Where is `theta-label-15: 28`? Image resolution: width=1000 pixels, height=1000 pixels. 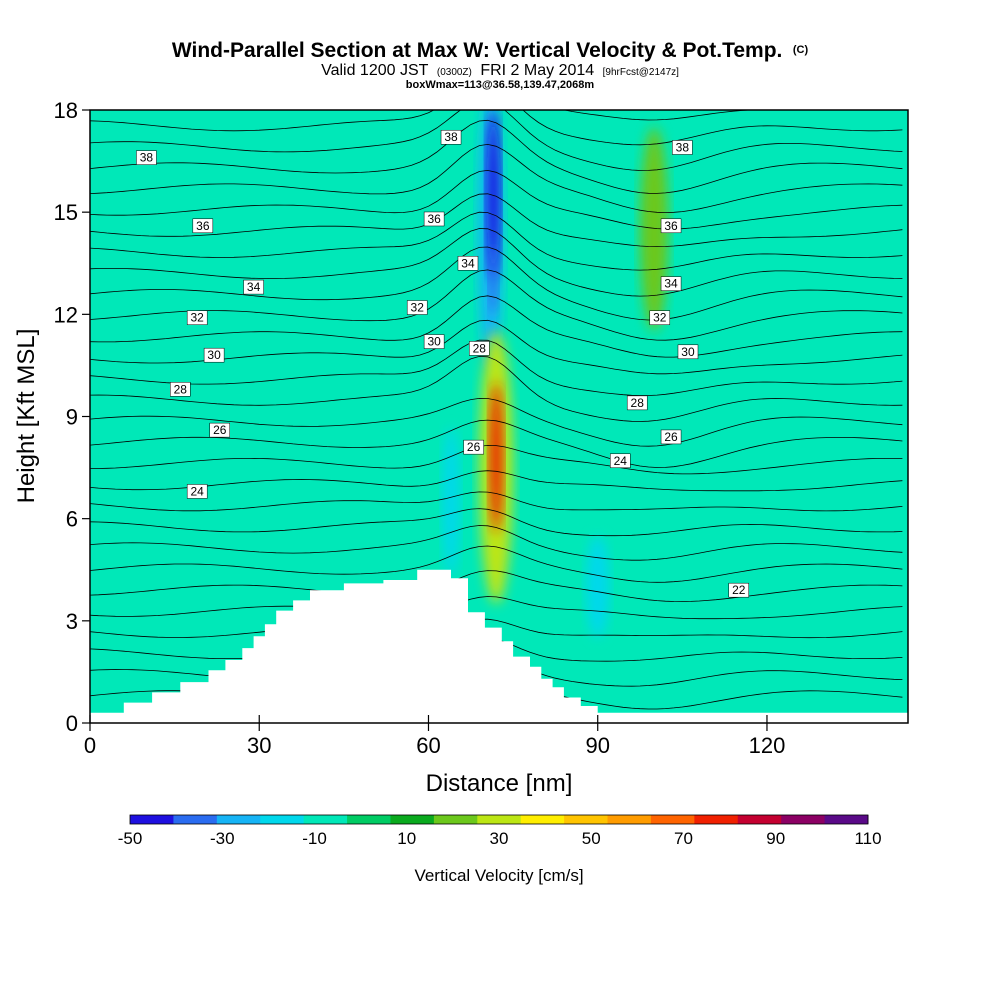
theta-label-15: 28 is located at coordinates (180, 389).